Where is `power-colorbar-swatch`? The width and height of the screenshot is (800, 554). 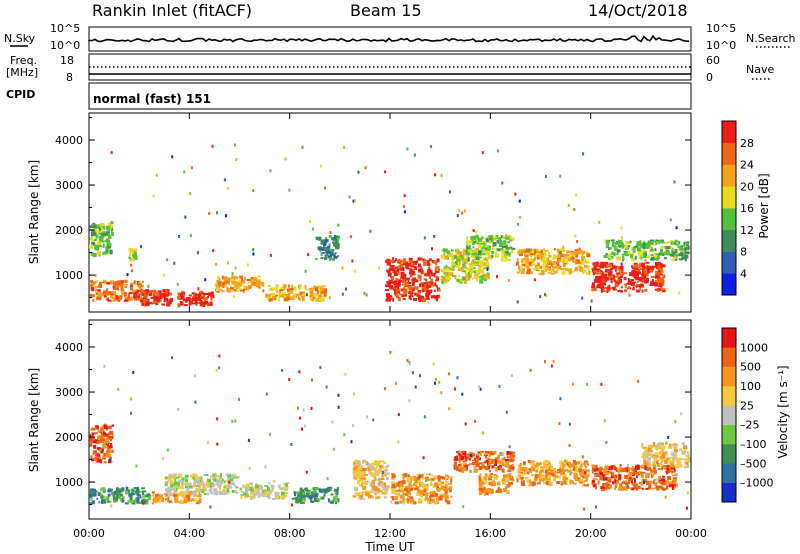
power-colorbar-swatch is located at coordinates (729, 262).